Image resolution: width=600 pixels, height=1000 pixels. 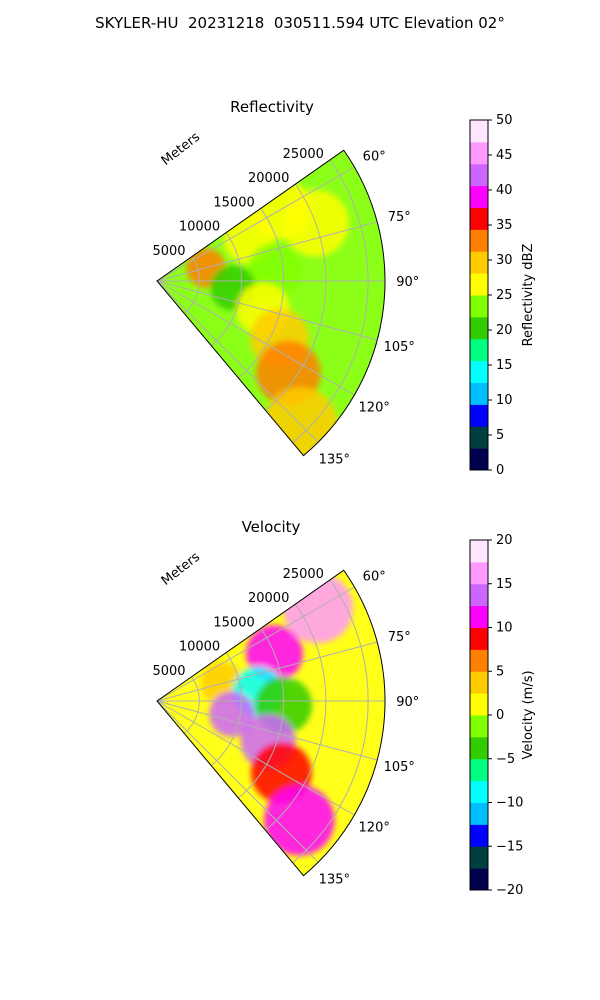 What do you see at coordinates (399, 347) in the screenshot?
I see `azimuth-tick-label: 105°` at bounding box center [399, 347].